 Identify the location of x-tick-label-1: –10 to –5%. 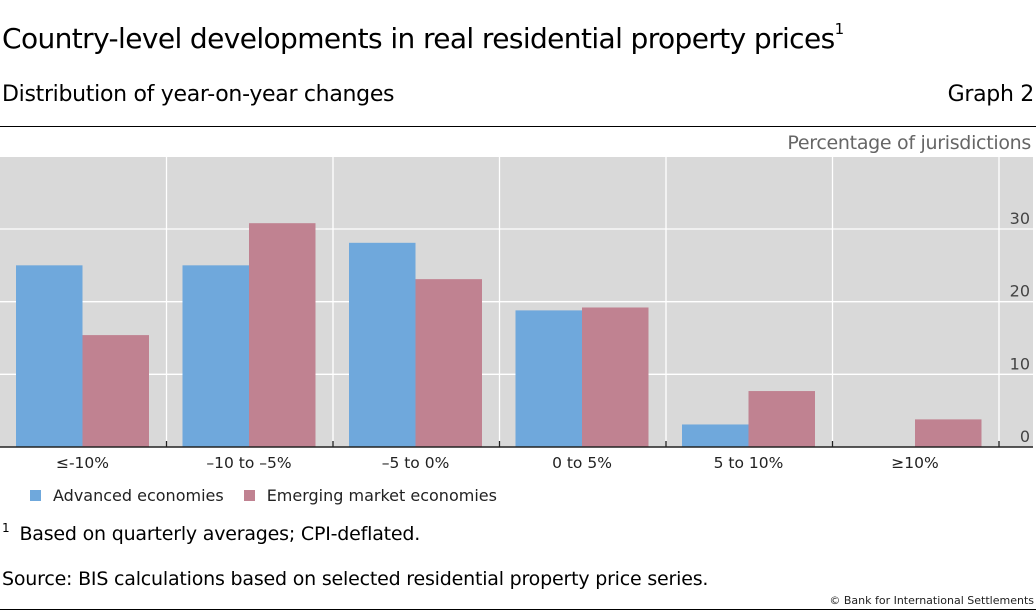
(248, 463).